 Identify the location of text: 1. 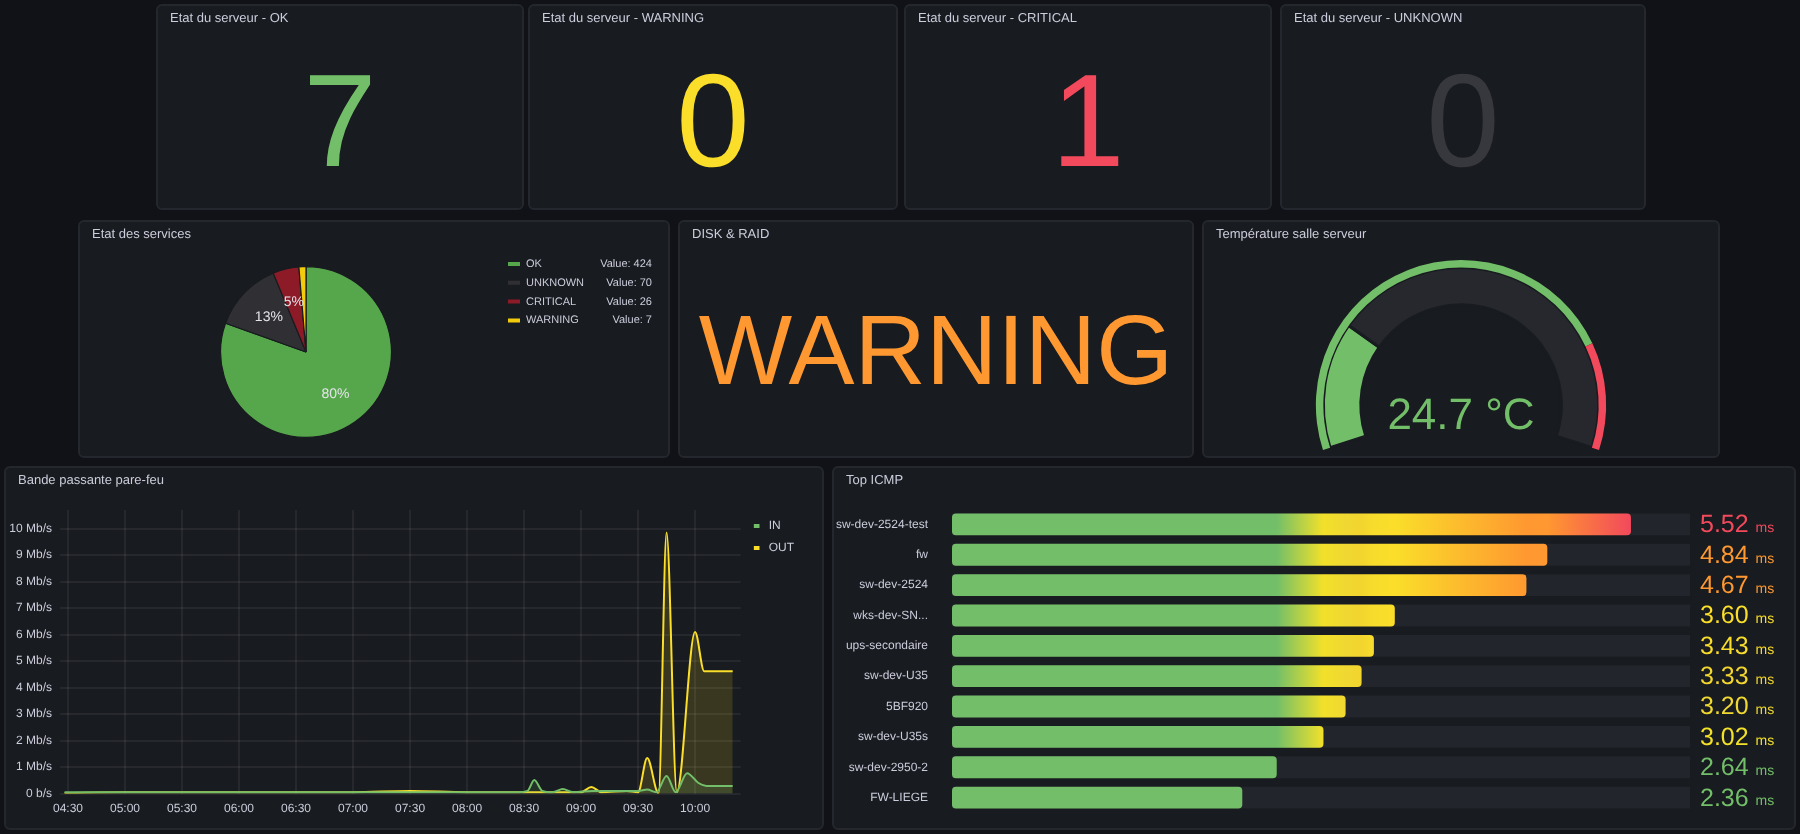
(1088, 120).